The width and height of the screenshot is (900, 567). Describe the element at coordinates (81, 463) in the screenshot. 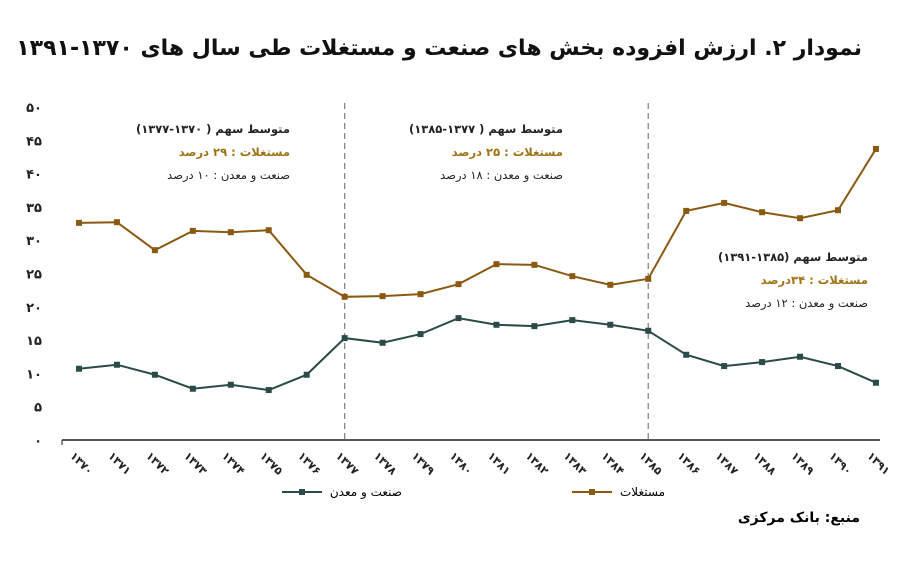

I see `x-tick-label: ۱۳۷۰` at that location.